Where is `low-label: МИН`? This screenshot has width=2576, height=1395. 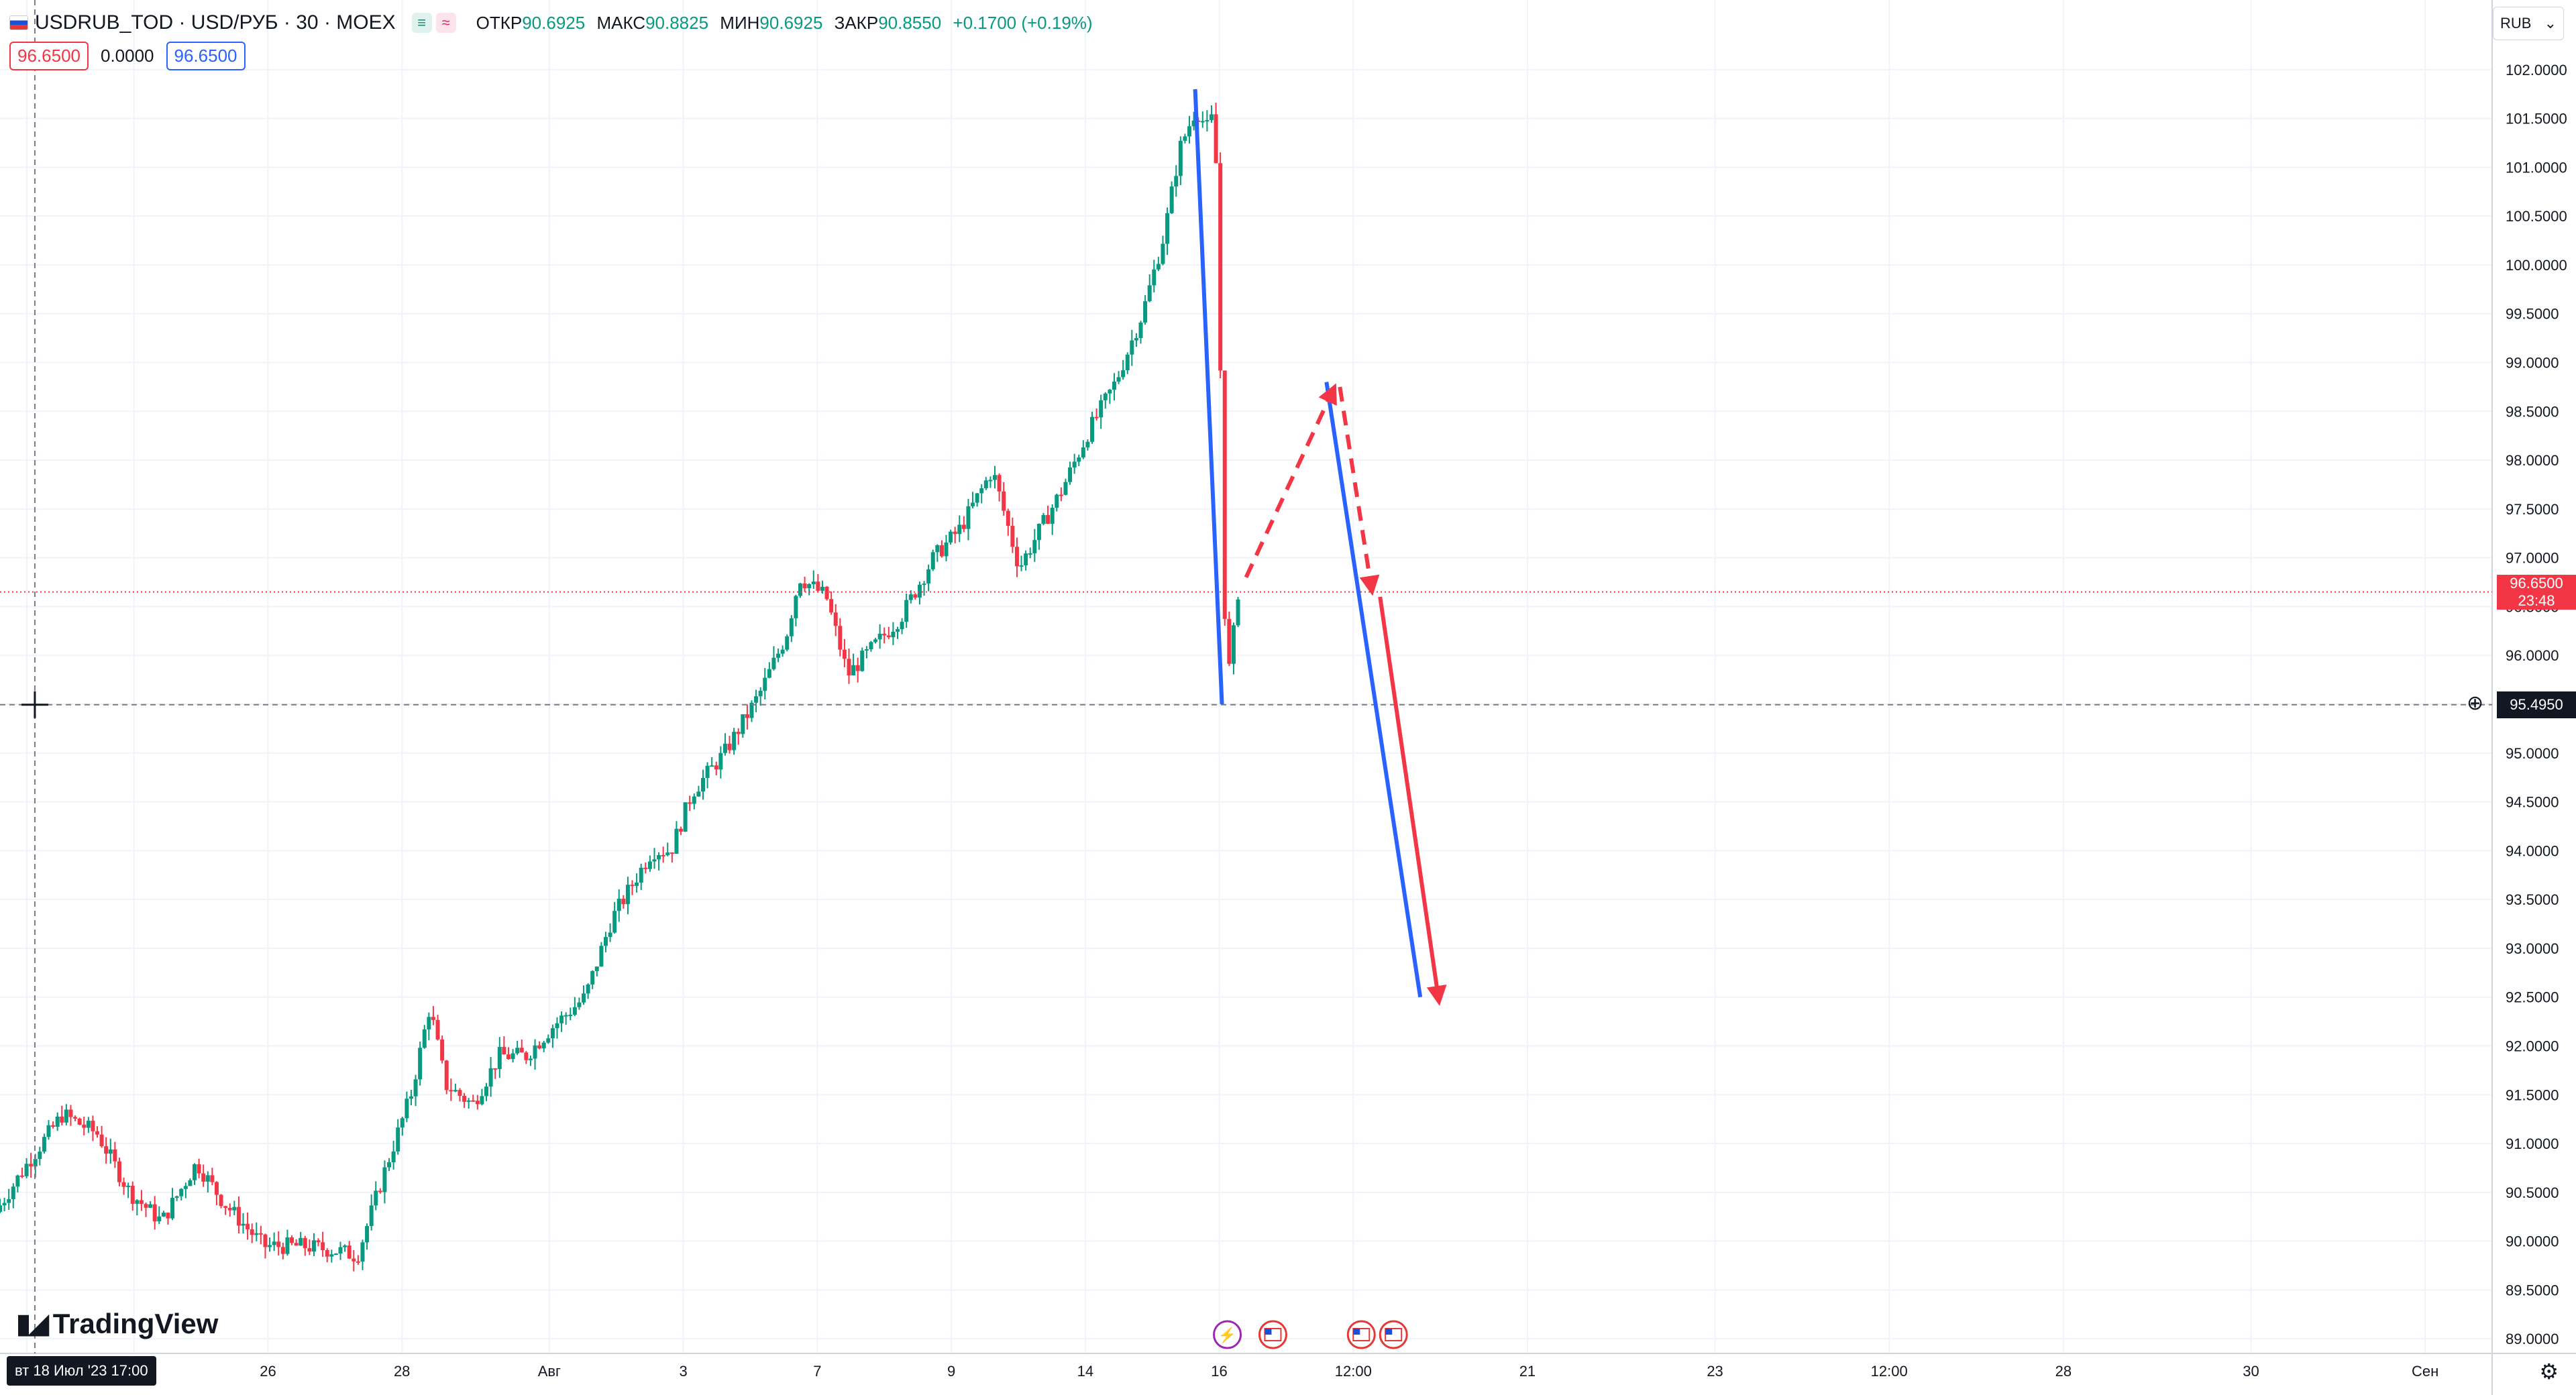 low-label: МИН is located at coordinates (740, 22).